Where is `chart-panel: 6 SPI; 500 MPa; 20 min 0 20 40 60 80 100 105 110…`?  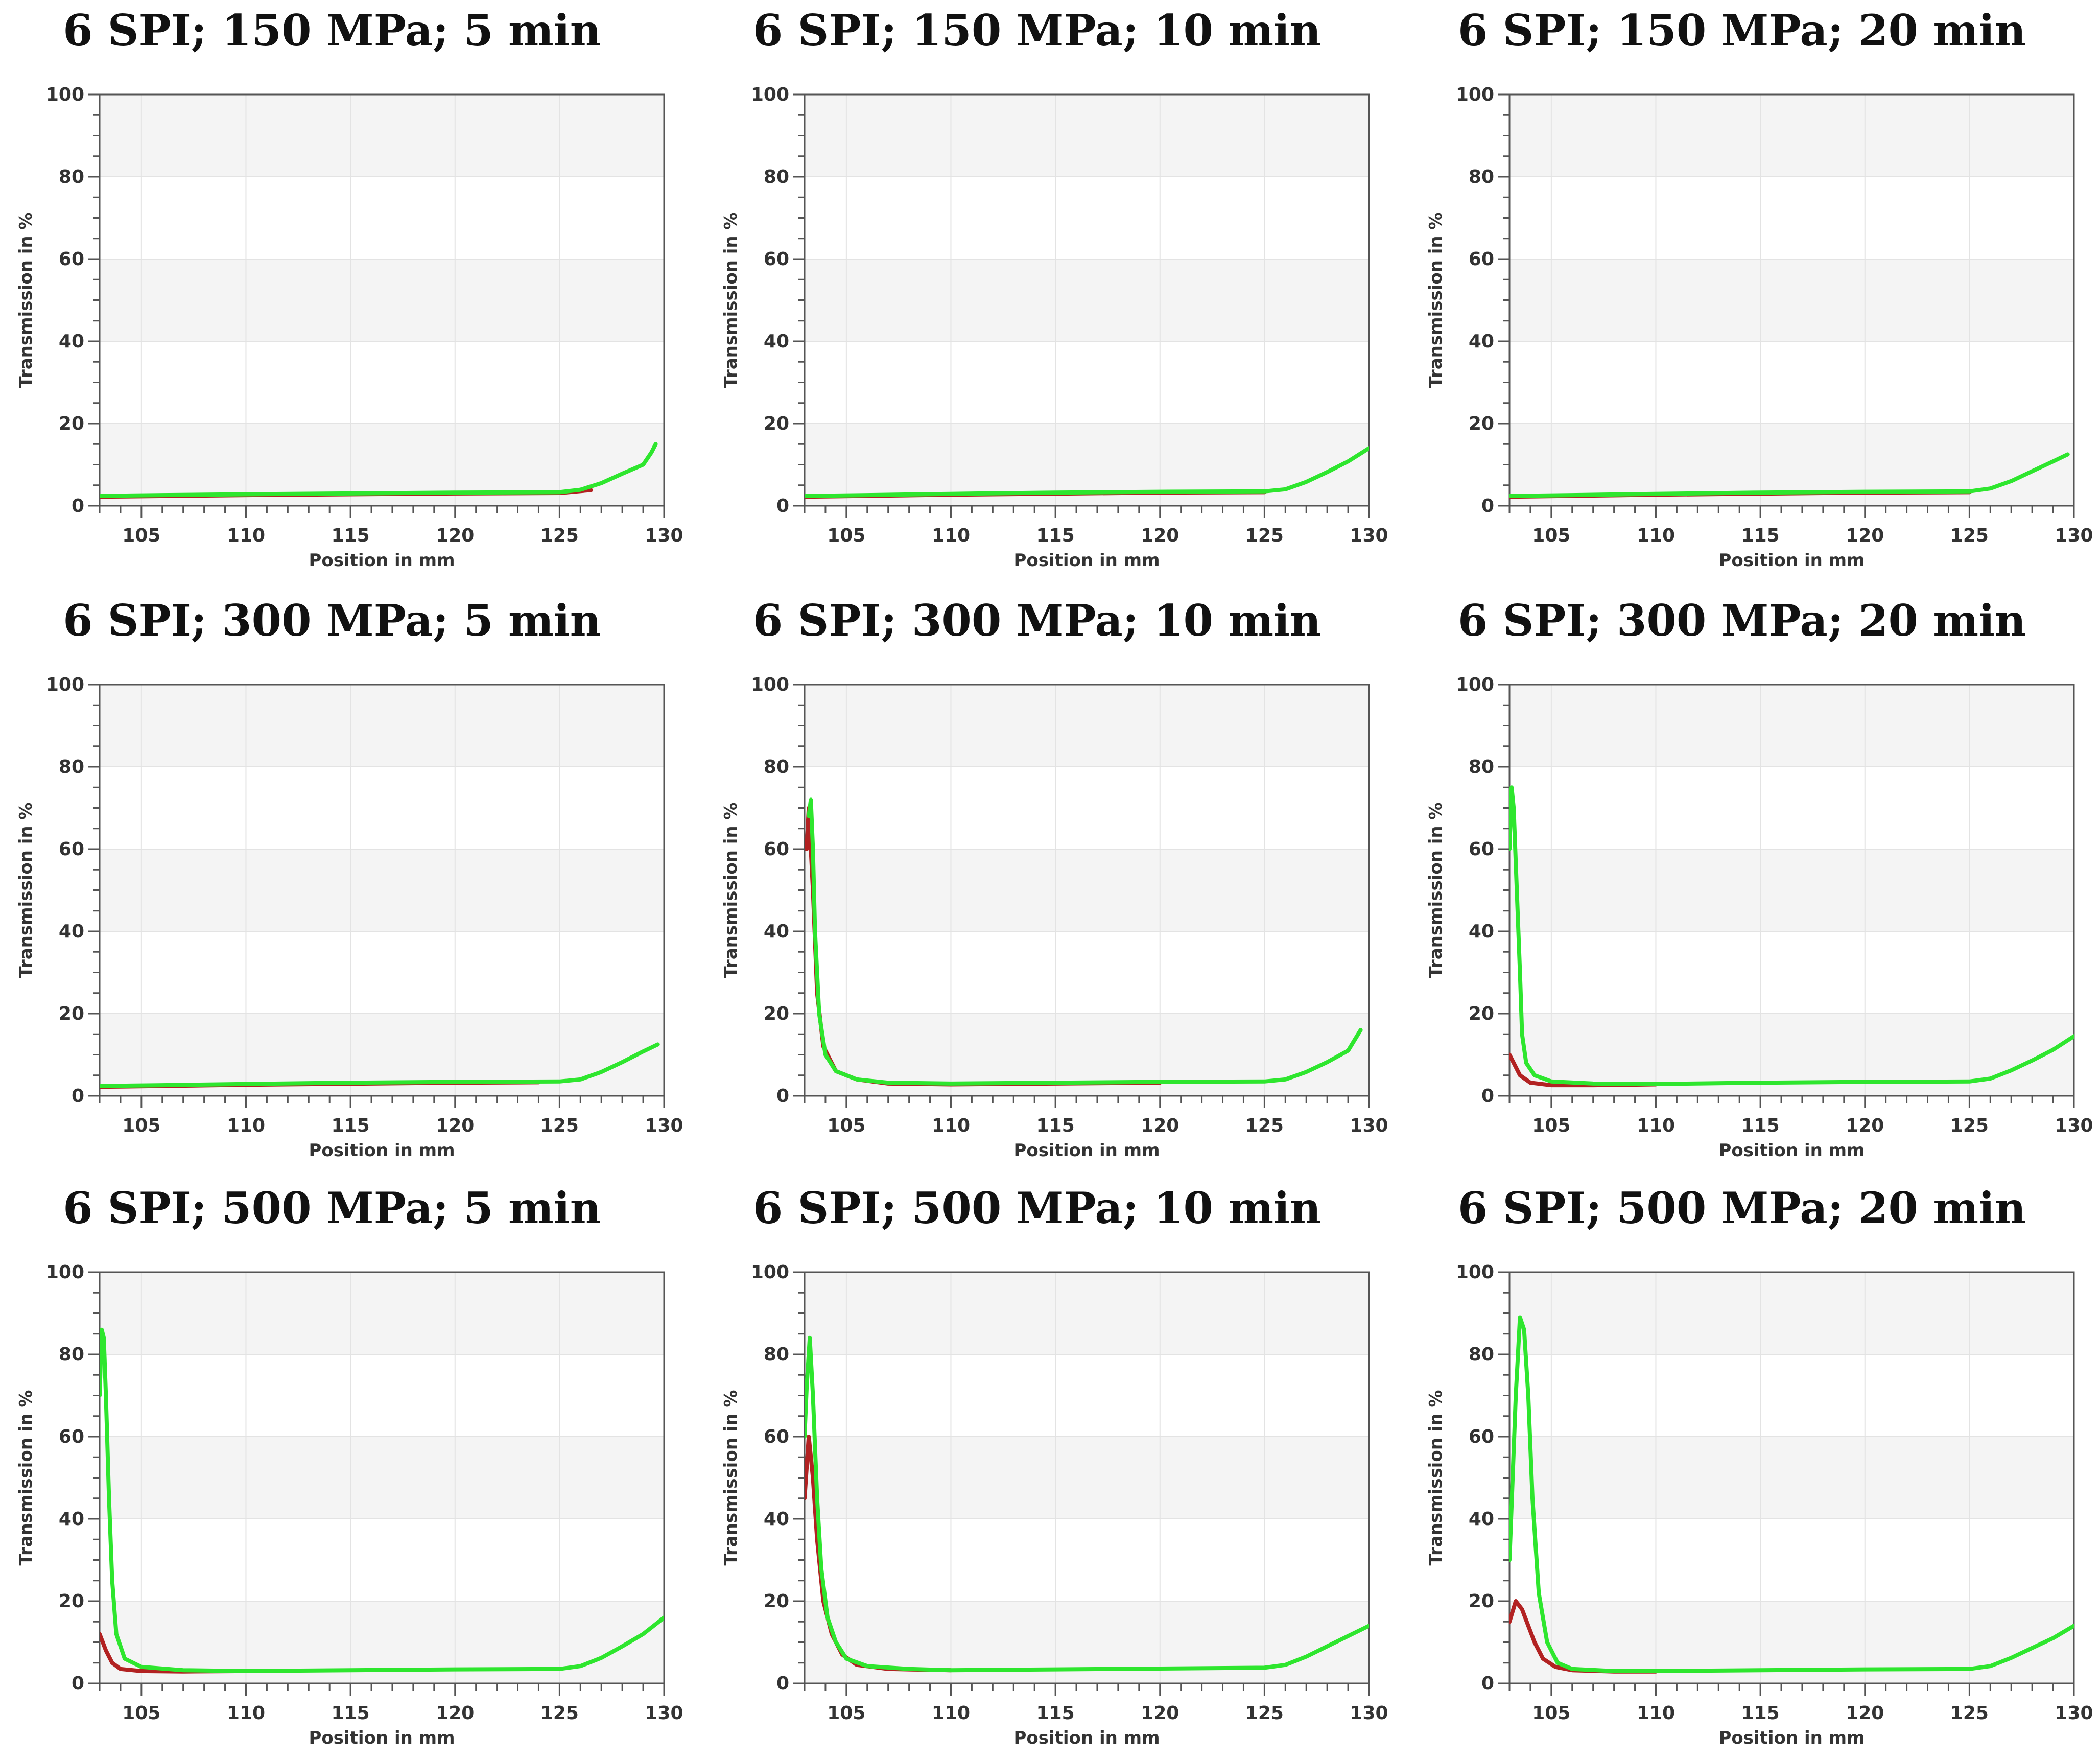 chart-panel: 6 SPI; 500 MPa; 20 min 0 20 40 60 80 100 105 110… is located at coordinates (1755, 1469).